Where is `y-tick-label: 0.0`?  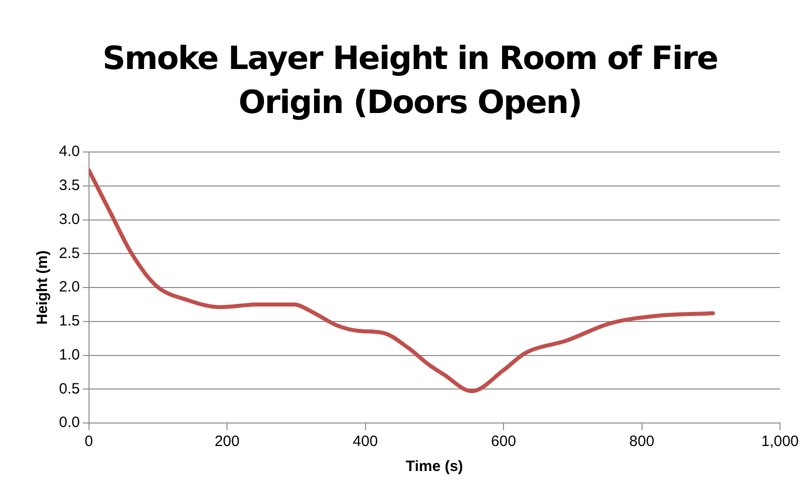 y-tick-label: 0.0 is located at coordinates (69, 423).